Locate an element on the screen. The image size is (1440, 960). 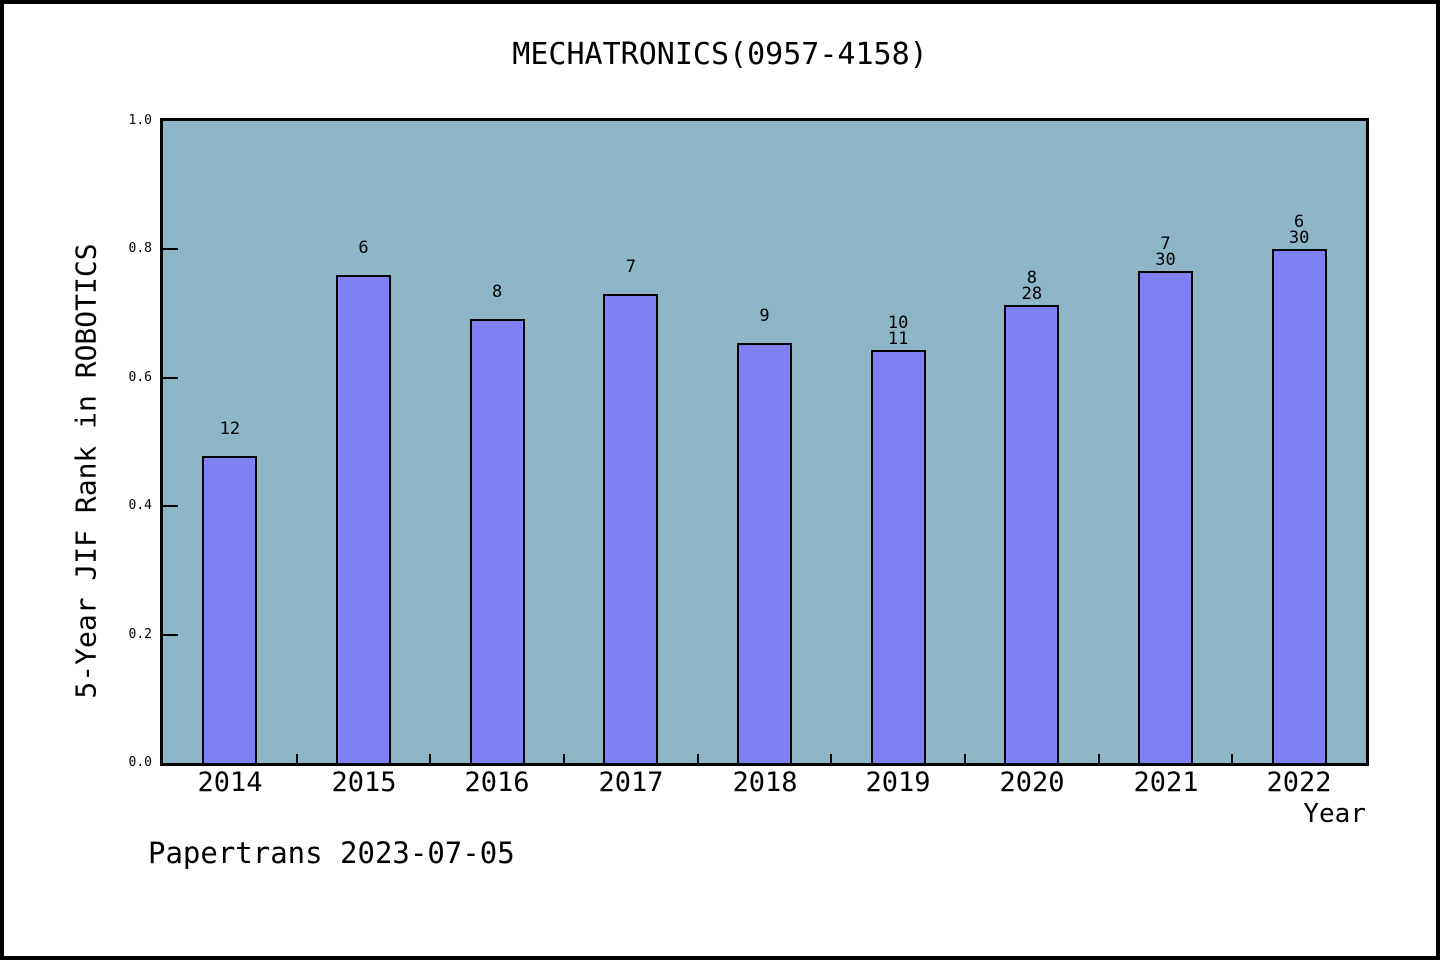
bar-value-line: 11 is located at coordinates (898, 339).